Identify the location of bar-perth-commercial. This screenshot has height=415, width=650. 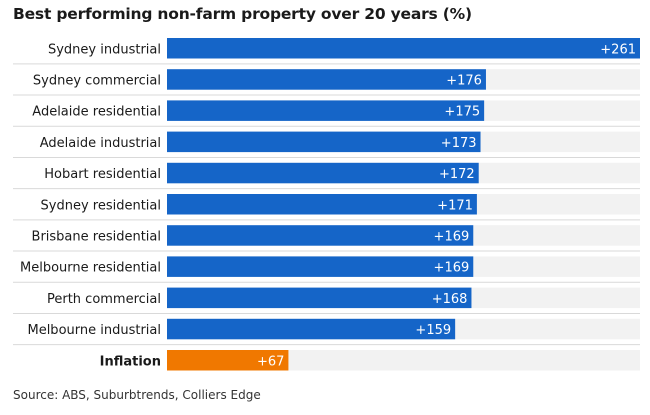
(319, 298).